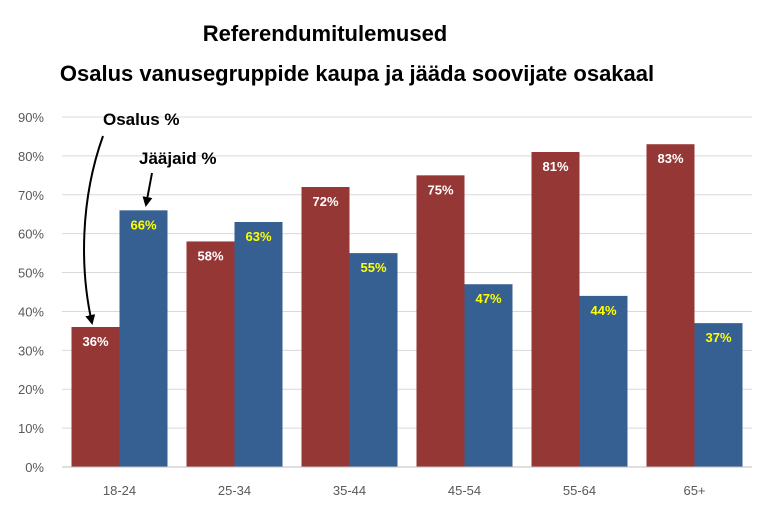 The width and height of the screenshot is (768, 515). I want to click on data-label: 58%, so click(210, 255).